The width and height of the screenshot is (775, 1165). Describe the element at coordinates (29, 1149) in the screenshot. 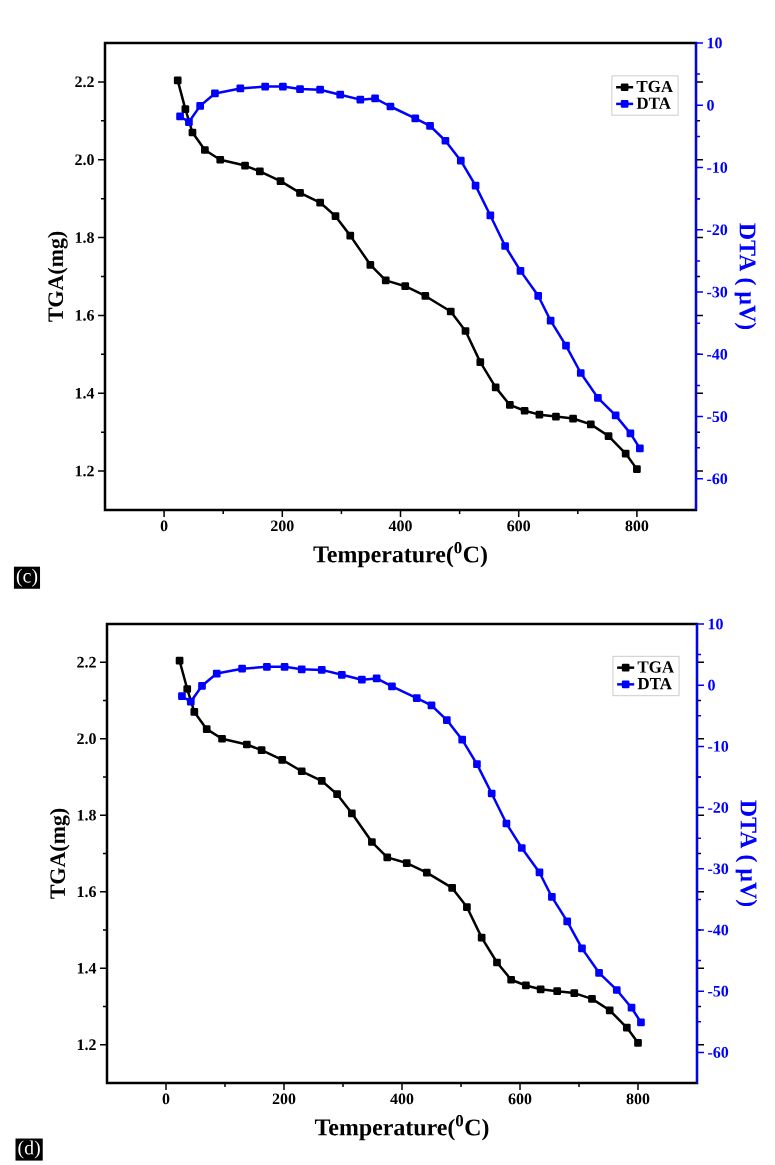

I see `text: (d)` at that location.